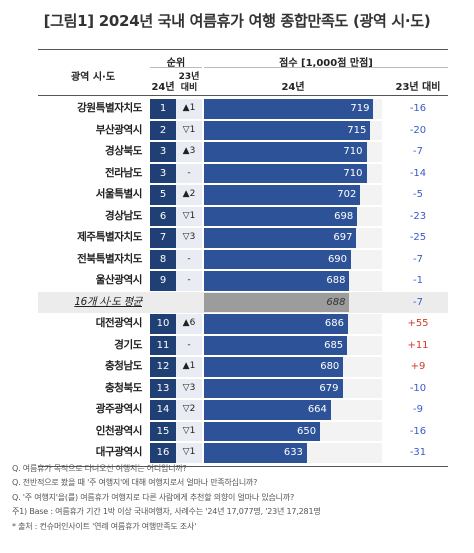  What do you see at coordinates (344, 216) in the screenshot?
I see `score-label: 698` at bounding box center [344, 216].